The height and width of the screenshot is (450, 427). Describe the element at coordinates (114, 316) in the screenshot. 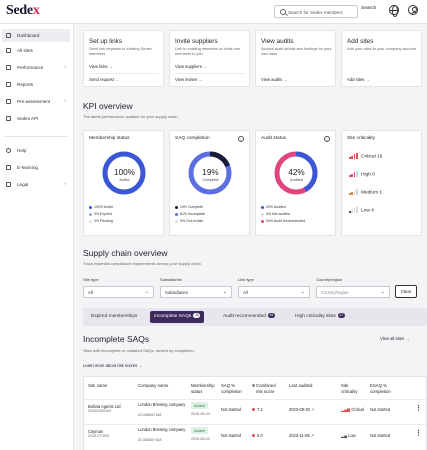

I see `tab-expired-memberships: Expired memberships` at that location.